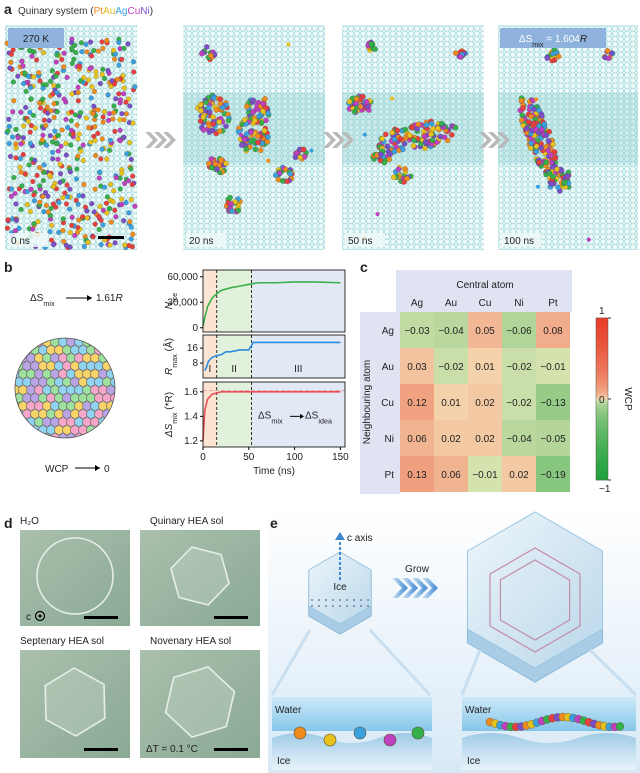 This screenshot has width=640, height=773. I want to click on cell-label: −0.03, so click(417, 331).